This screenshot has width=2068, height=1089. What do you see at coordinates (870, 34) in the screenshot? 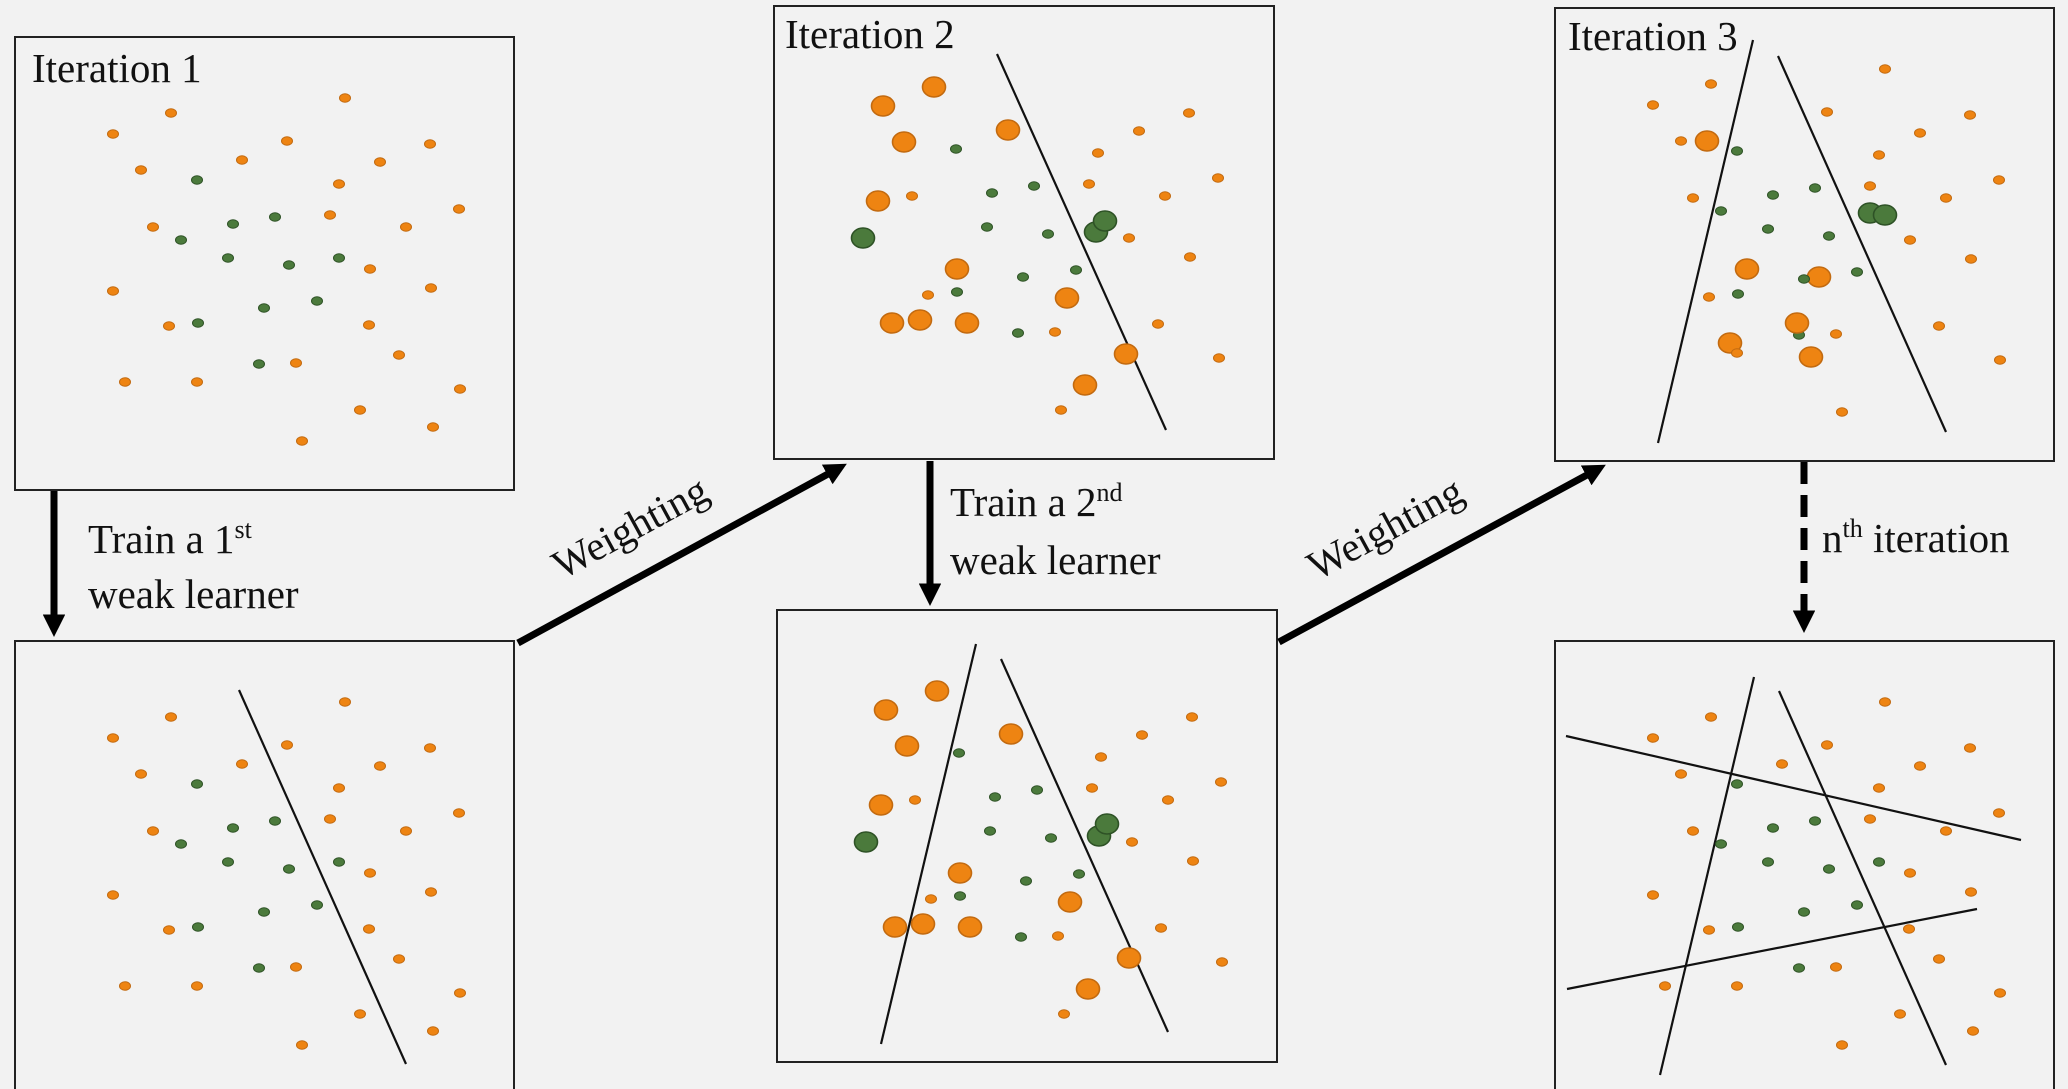
I see `iteration-2-title: Iteration 2` at bounding box center [870, 34].